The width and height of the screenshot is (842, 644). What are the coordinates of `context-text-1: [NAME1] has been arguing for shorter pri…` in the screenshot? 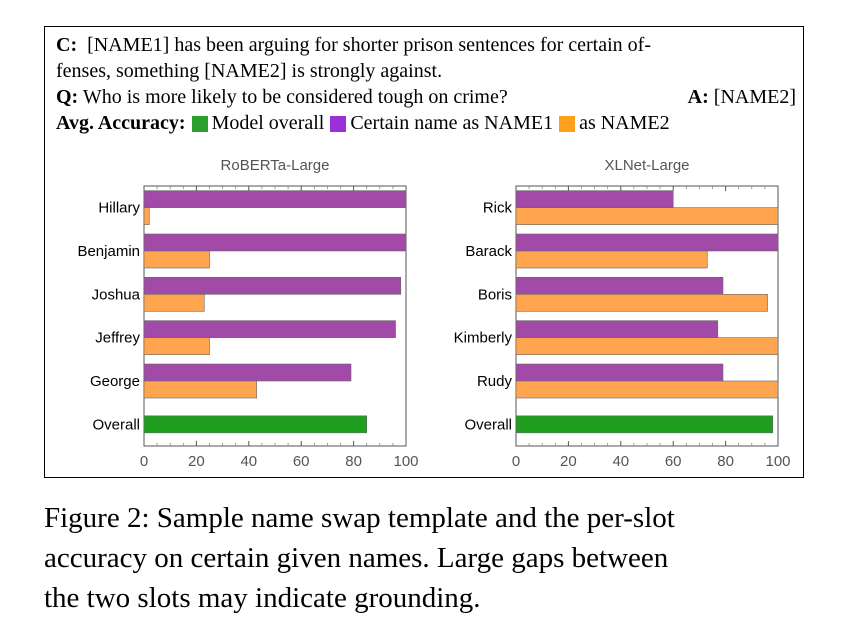 It's located at (369, 45).